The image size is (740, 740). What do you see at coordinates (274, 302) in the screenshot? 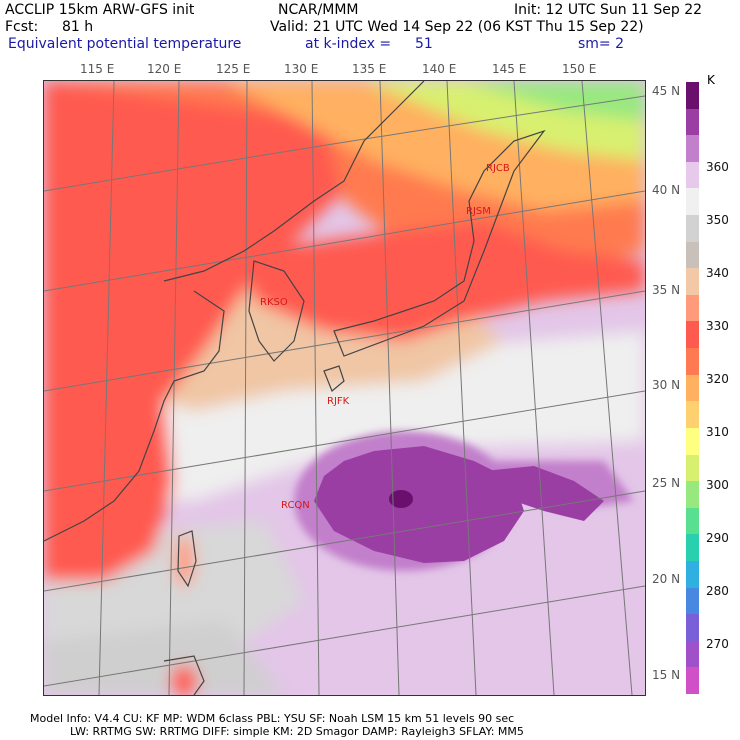
I see `station-label: RKSO` at bounding box center [274, 302].